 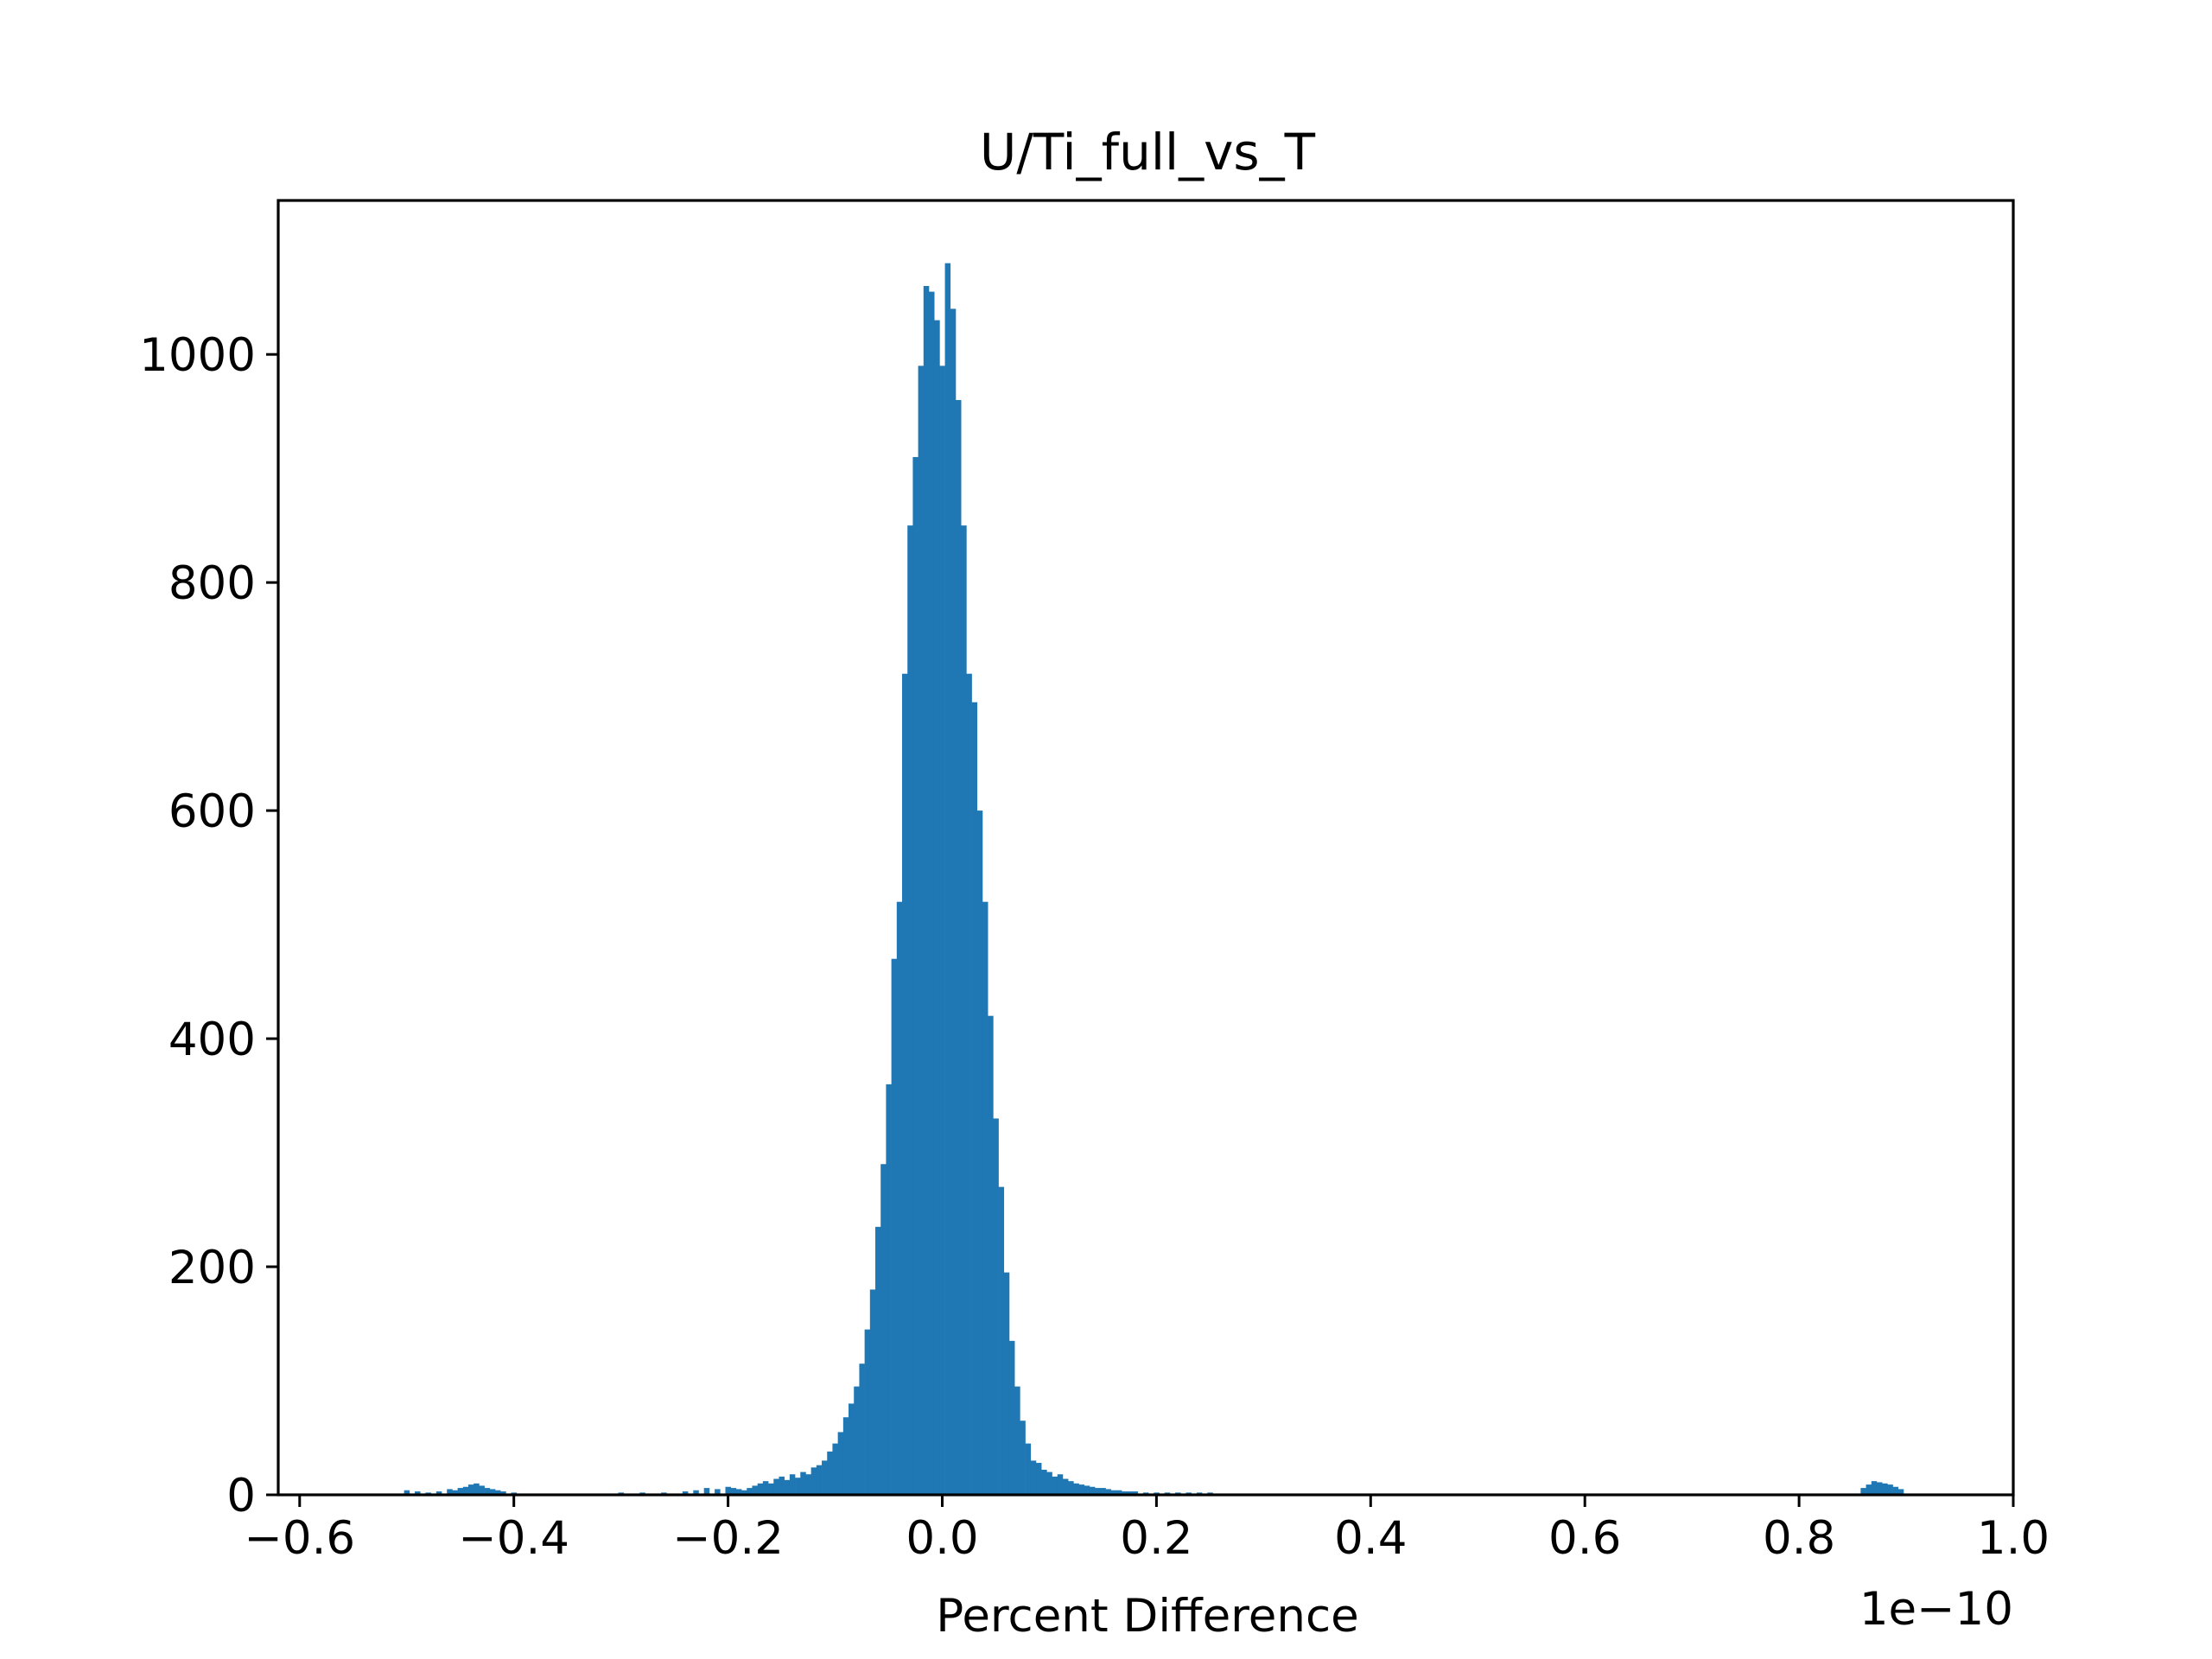 What do you see at coordinates (1156, 1538) in the screenshot?
I see `x-tick-label: 0.2` at bounding box center [1156, 1538].